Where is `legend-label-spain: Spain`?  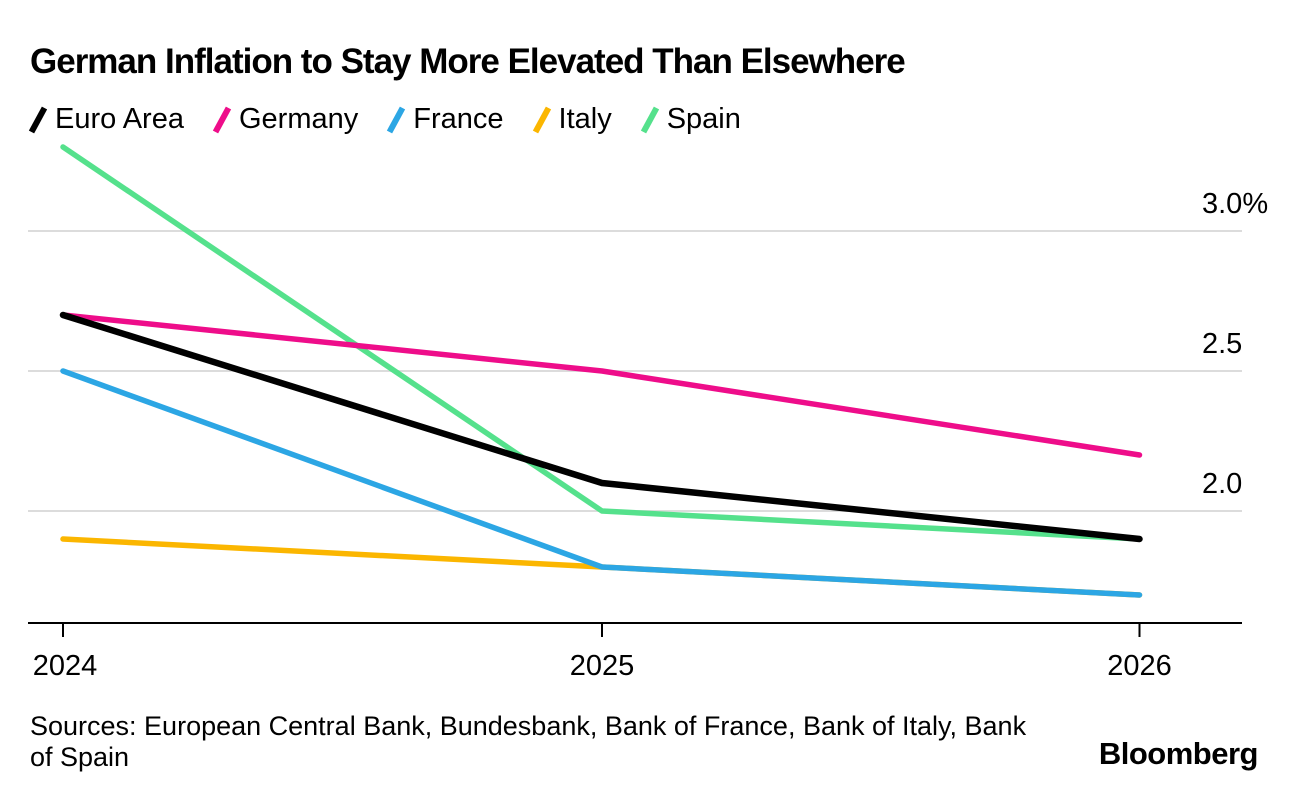
legend-label-spain: Spain is located at coordinates (703, 119).